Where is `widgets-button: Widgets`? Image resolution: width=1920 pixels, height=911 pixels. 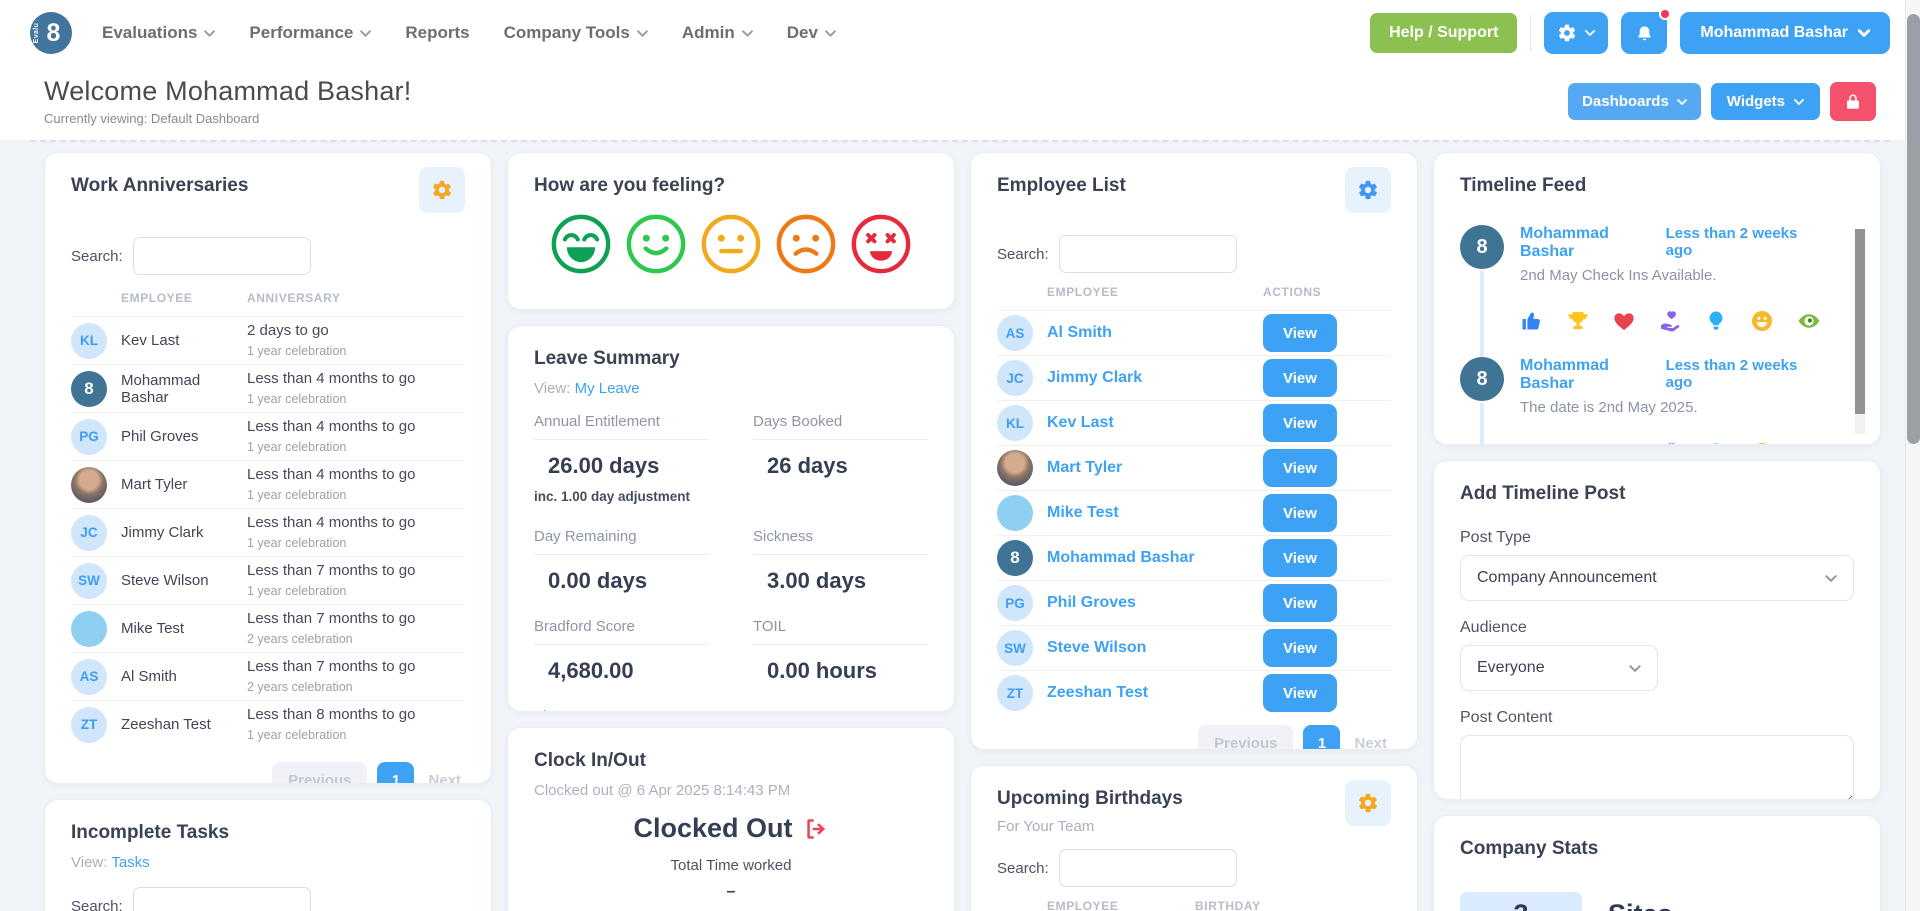
widgets-button: Widgets is located at coordinates (1765, 101).